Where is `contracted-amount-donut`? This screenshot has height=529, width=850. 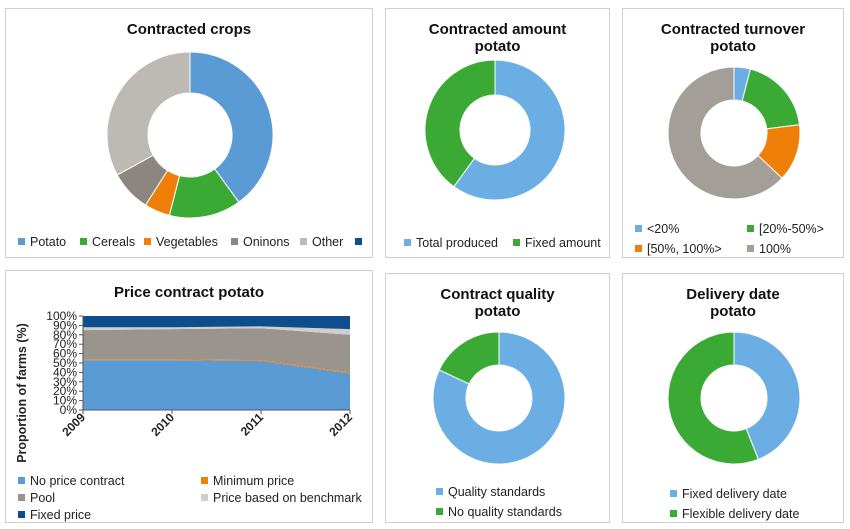 contracted-amount-donut is located at coordinates (495, 130).